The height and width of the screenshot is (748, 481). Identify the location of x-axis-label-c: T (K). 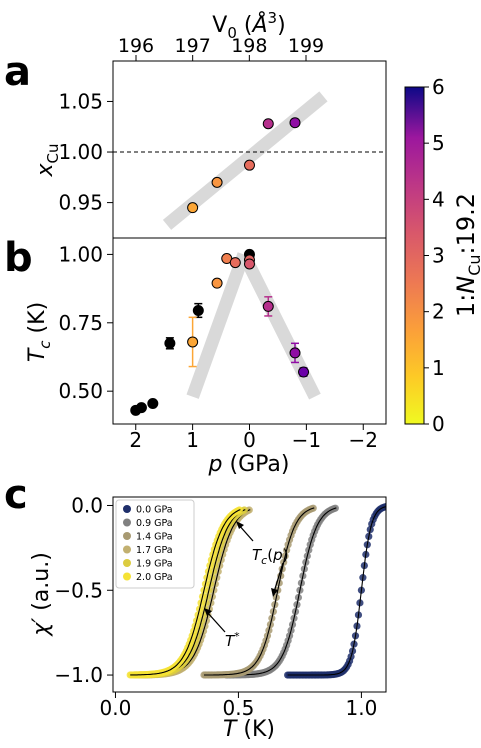
(249, 729).